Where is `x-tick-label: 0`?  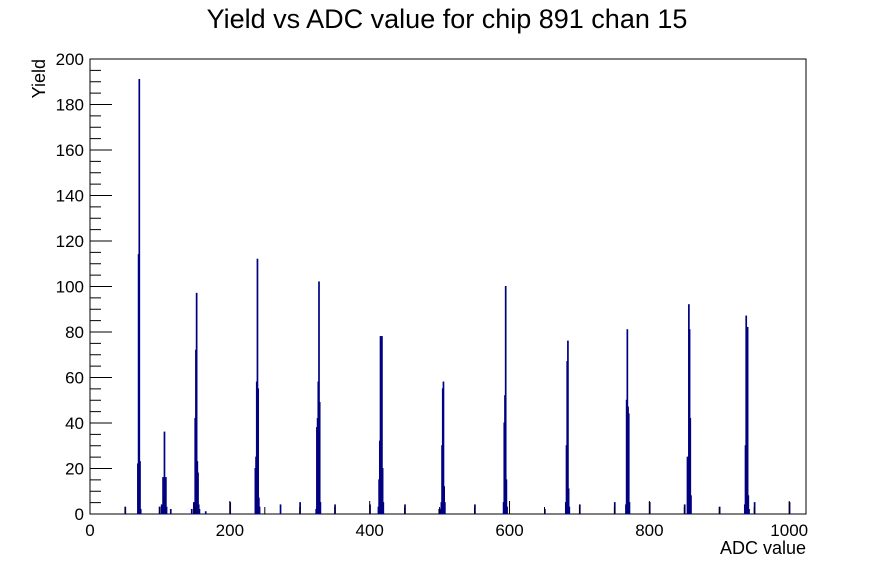
x-tick-label: 0 is located at coordinates (89, 530).